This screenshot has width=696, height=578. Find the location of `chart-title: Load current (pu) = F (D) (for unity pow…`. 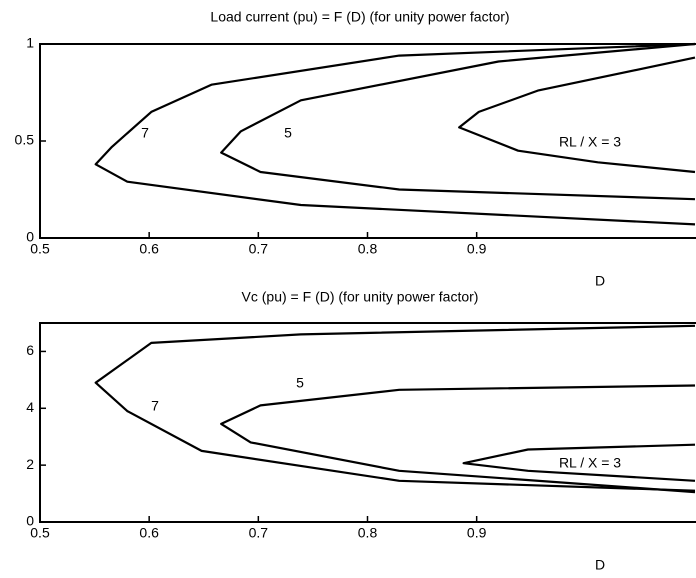

chart-title: Load current (pu) = F (D) (for unity pow… is located at coordinates (359, 17).